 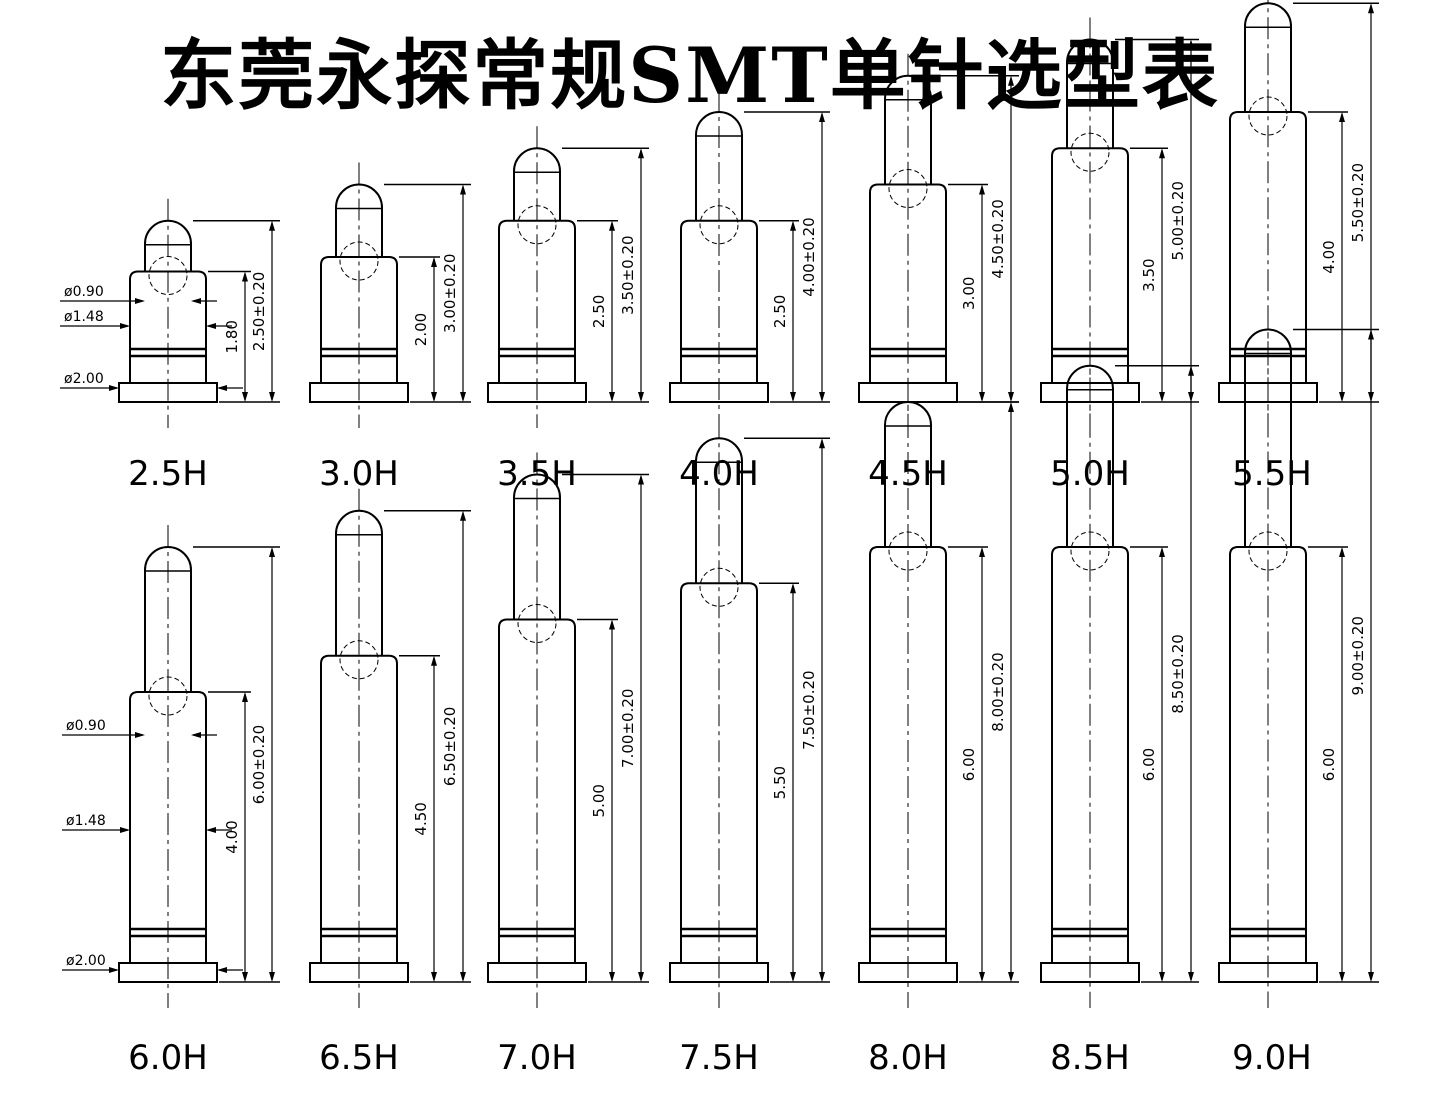 What do you see at coordinates (1298, 247) in the screenshot?
I see `pin-5-5h: 5.50±0.204.005.5H` at bounding box center [1298, 247].